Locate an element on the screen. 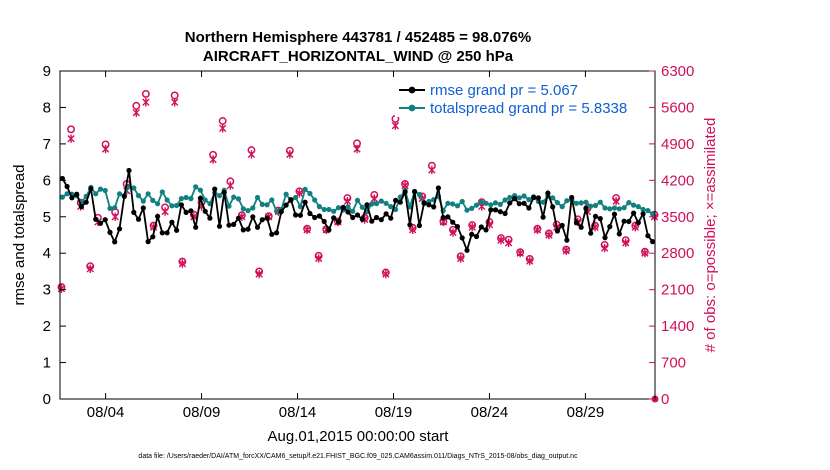 The height and width of the screenshot is (470, 830). y-axis-left-label: rmse and totalspread is located at coordinates (19, 235).